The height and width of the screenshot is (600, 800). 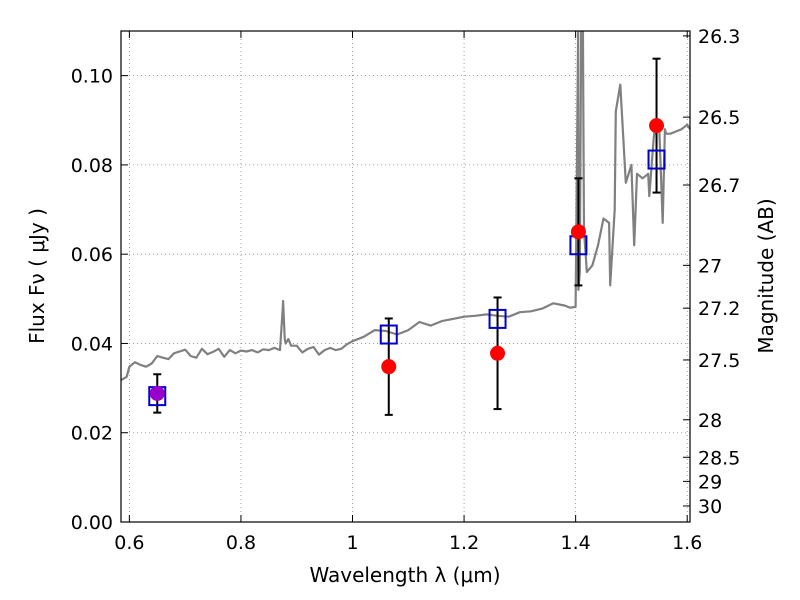 I want to click on y-tick-label: 0.10, so click(x=92, y=77).